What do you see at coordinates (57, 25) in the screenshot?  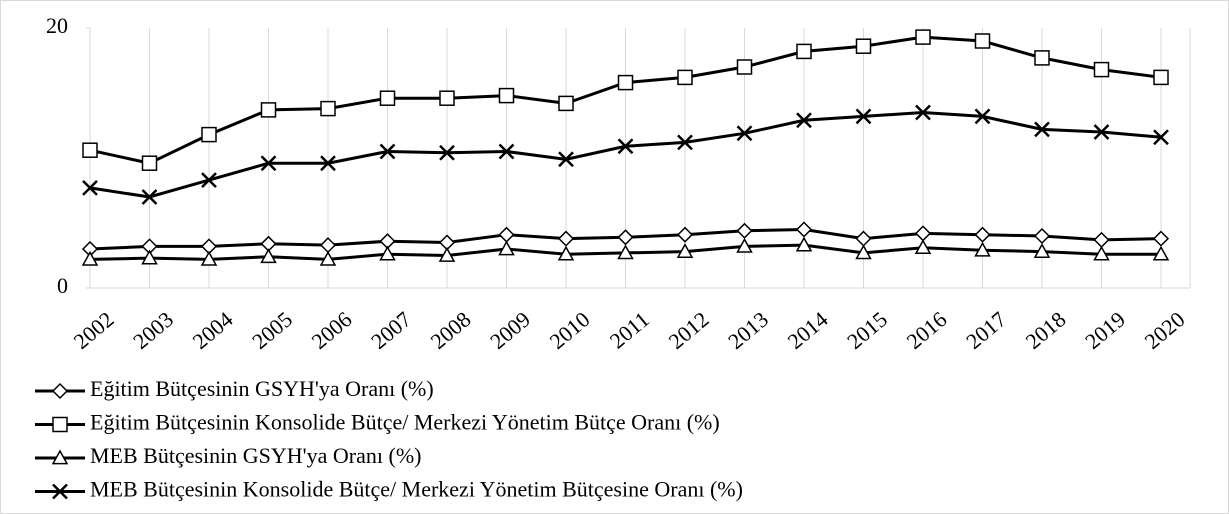 I see `y-tick-label: 20` at bounding box center [57, 25].